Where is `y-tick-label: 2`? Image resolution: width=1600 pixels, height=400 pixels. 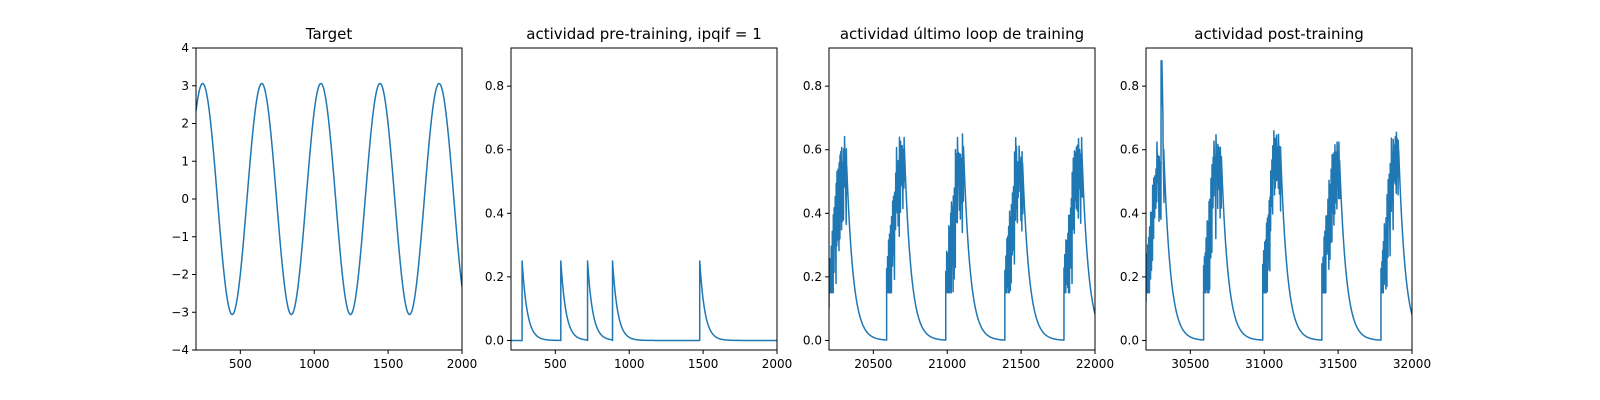
y-tick-label: 2 is located at coordinates (185, 124).